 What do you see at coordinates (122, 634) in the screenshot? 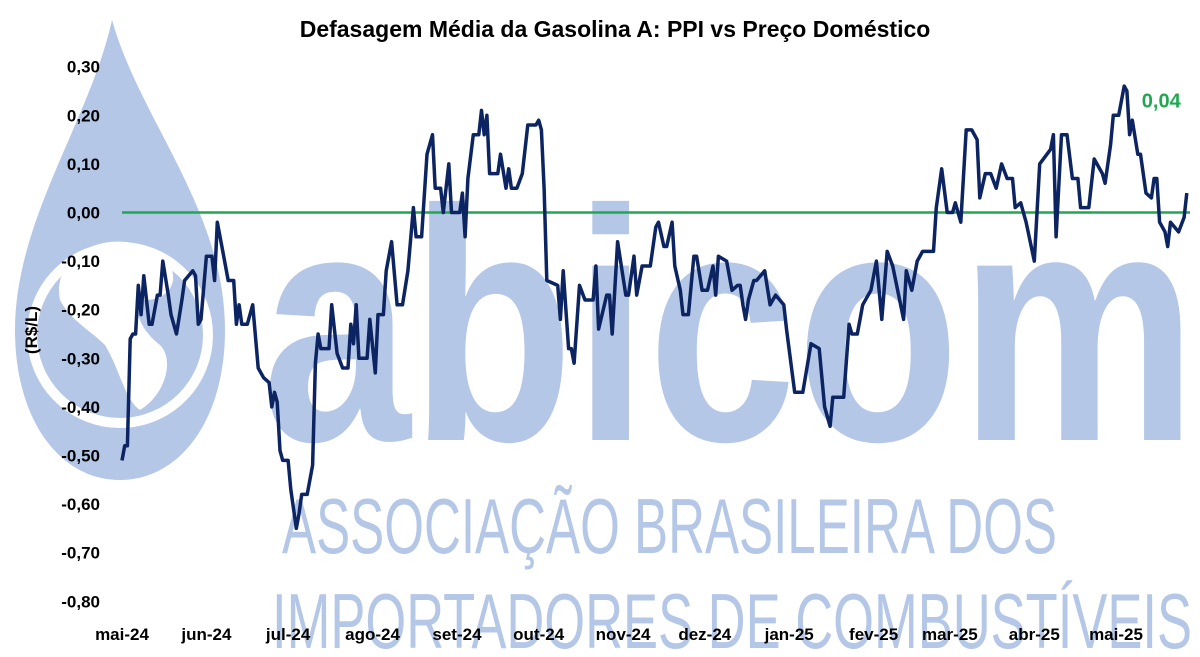
I see `x-tick-label: mai-24` at bounding box center [122, 634].